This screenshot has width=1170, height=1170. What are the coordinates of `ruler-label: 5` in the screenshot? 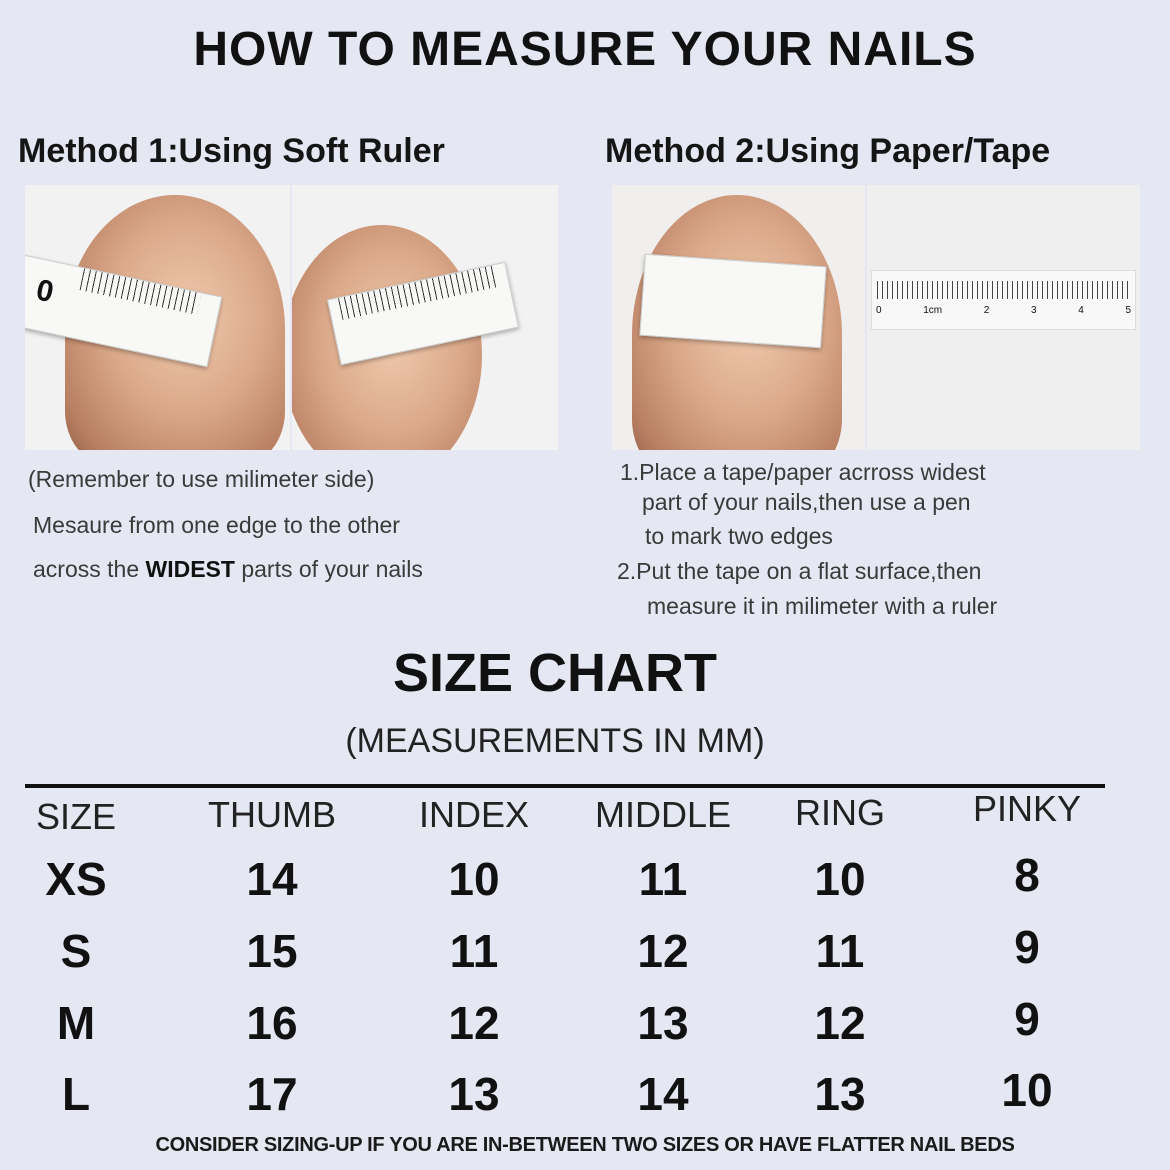 It's located at (1128, 310).